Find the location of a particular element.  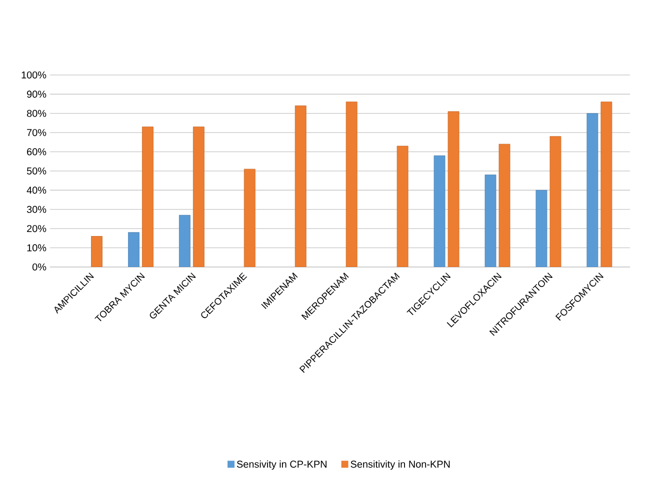

legend-label: Sensitivity in Non-KPN is located at coordinates (400, 465).